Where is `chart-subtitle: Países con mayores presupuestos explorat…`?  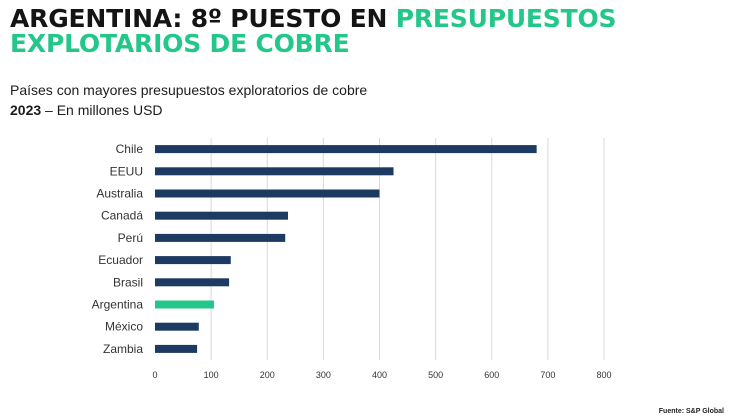 chart-subtitle: Países con mayores presupuestos explorat… is located at coordinates (188, 100).